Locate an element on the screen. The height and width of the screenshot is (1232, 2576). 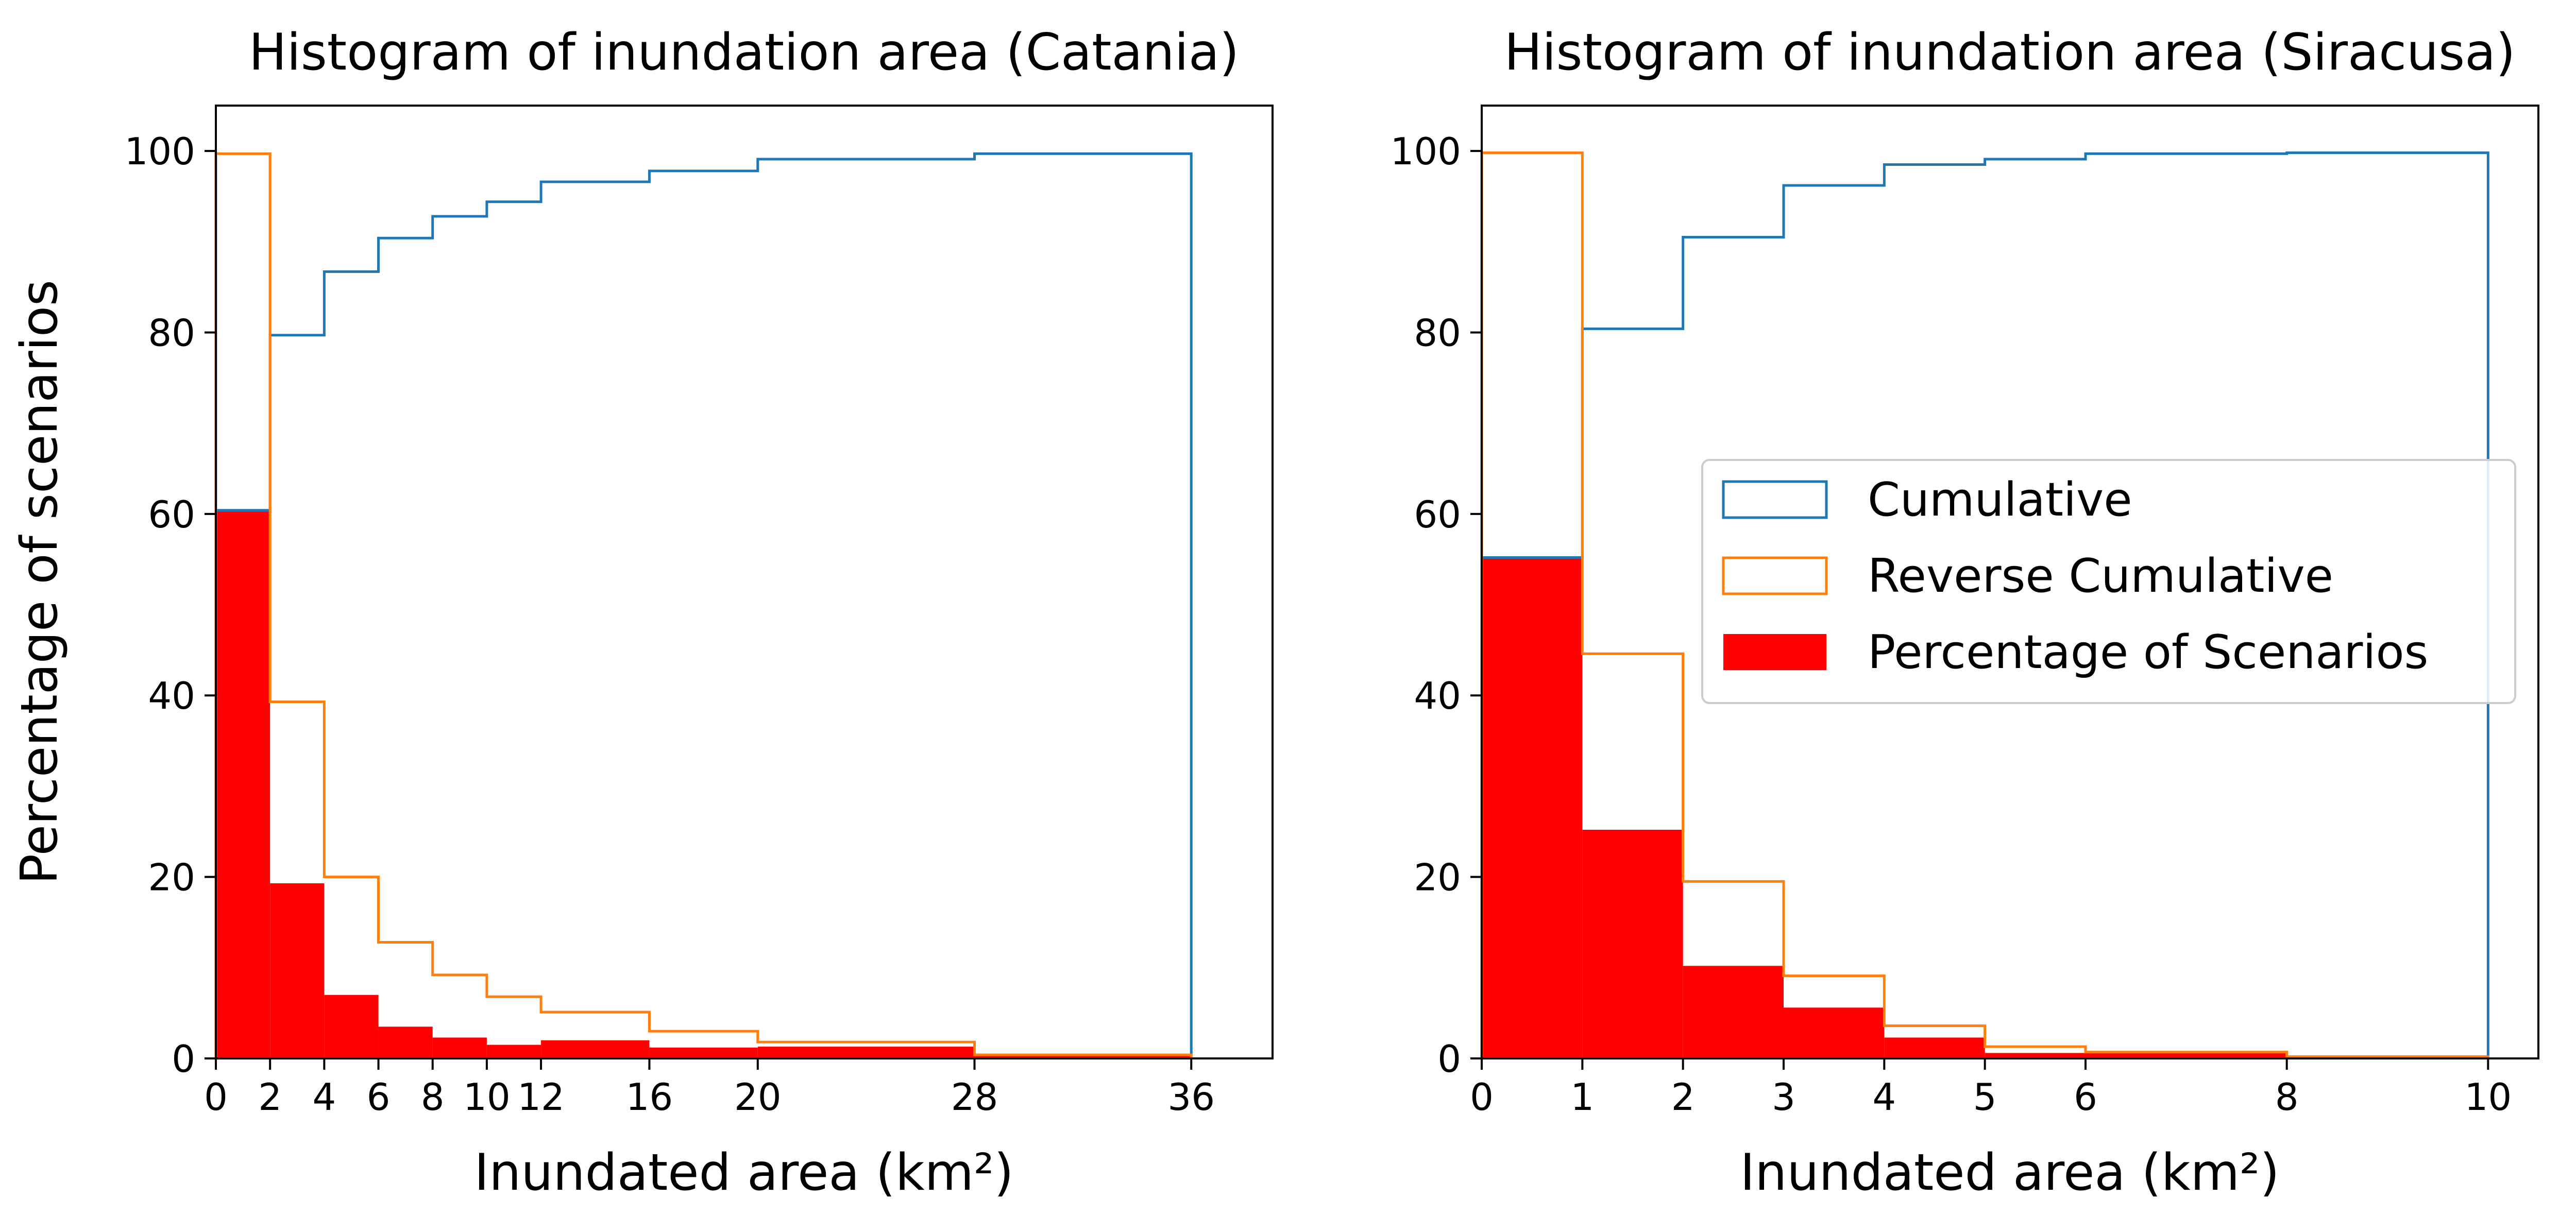
siracusa-x-tick-label: 10 is located at coordinates (2488, 1097).